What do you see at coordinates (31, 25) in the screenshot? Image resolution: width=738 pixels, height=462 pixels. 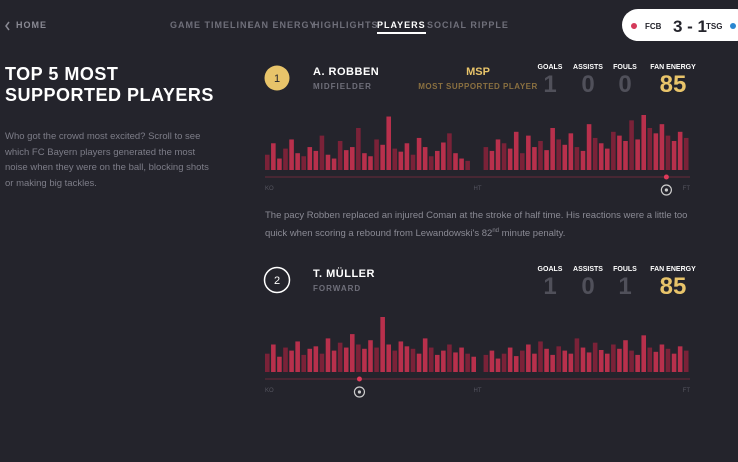 I see `home-link: HOME` at bounding box center [31, 25].